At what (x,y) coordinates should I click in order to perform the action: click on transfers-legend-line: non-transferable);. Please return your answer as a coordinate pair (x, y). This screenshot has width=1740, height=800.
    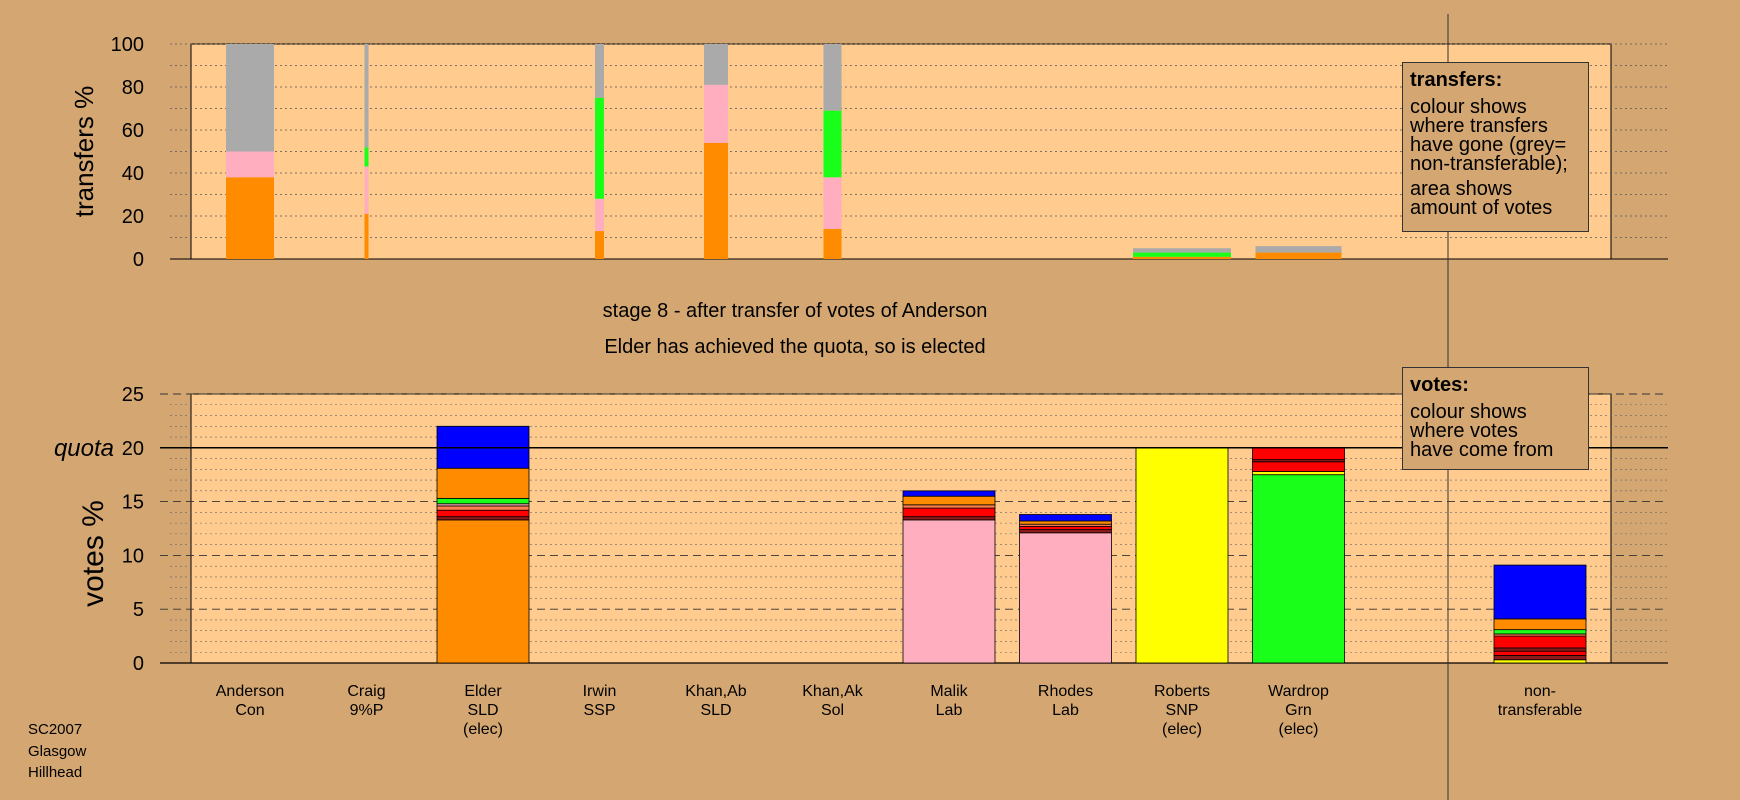
    Looking at the image, I should click on (1489, 164).